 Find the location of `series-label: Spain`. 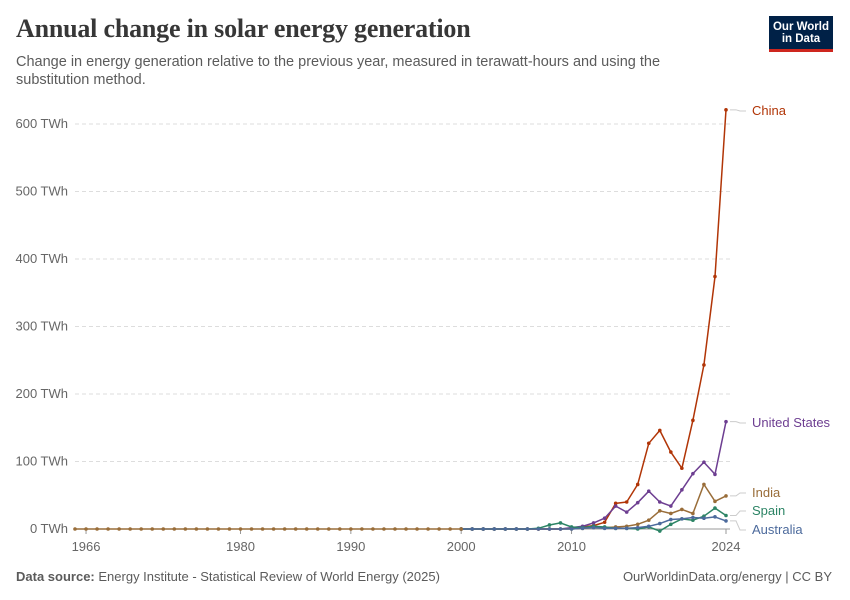

series-label: Spain is located at coordinates (768, 510).